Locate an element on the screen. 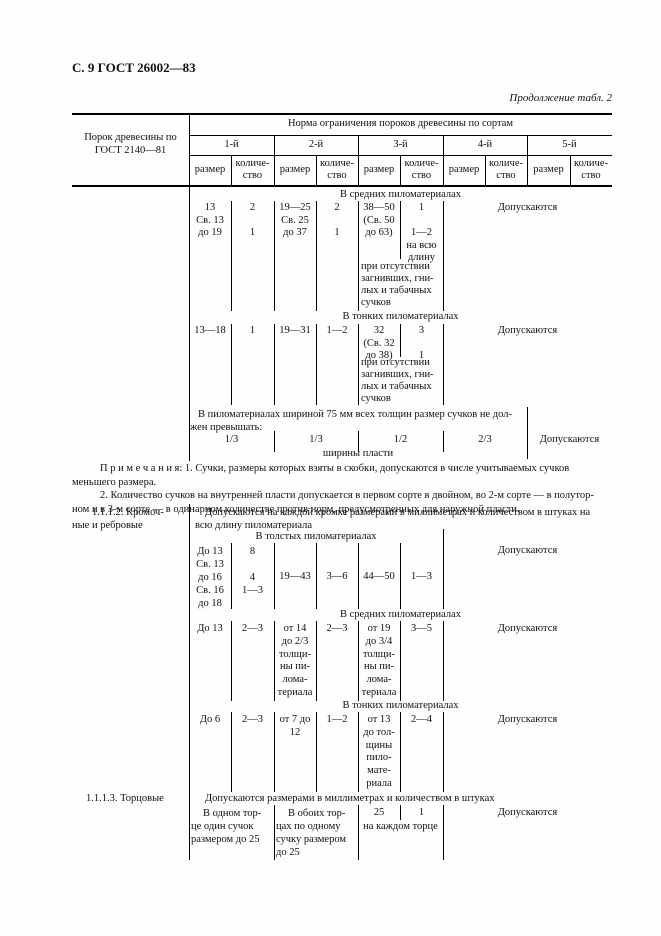 This screenshot has width=661, height=936. subcol-size-2: размер is located at coordinates (295, 169).